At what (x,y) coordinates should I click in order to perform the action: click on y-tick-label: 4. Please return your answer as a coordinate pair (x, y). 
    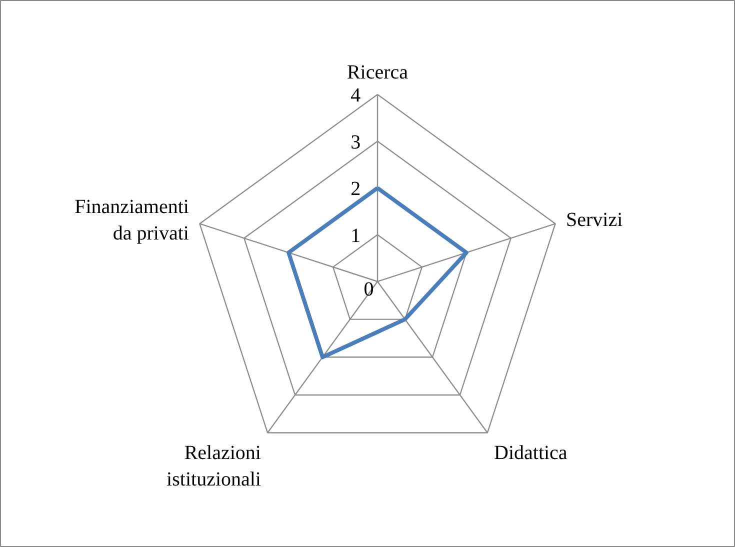
    Looking at the image, I should click on (355, 95).